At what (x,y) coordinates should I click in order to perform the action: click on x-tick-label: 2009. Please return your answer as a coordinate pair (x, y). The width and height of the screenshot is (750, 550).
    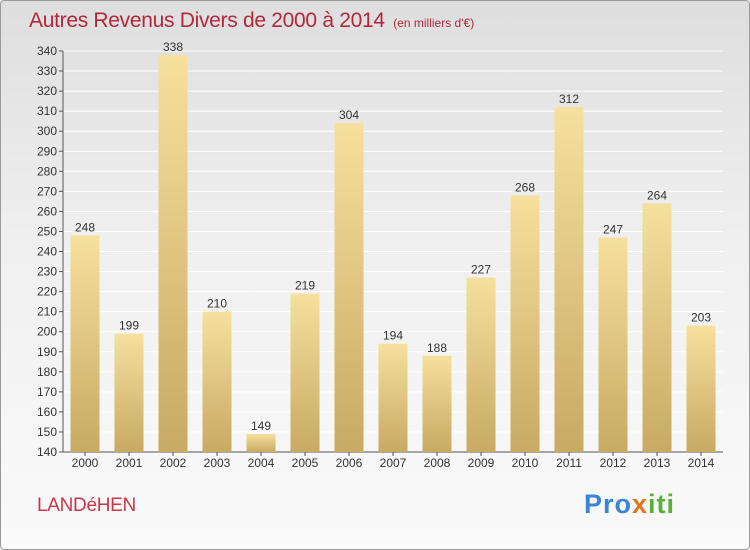
    Looking at the image, I should click on (481, 463).